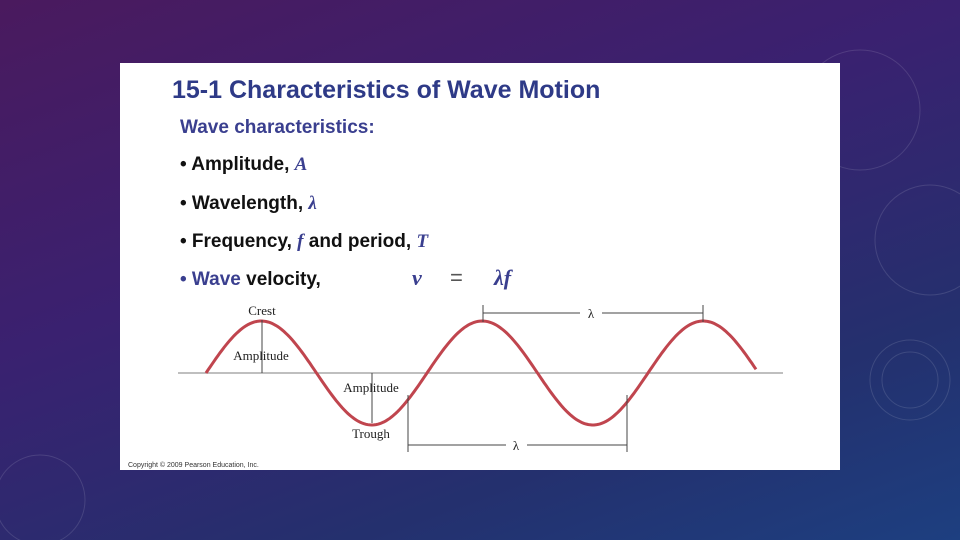 This screenshot has width=960, height=540. I want to click on symbol: T, so click(422, 241).